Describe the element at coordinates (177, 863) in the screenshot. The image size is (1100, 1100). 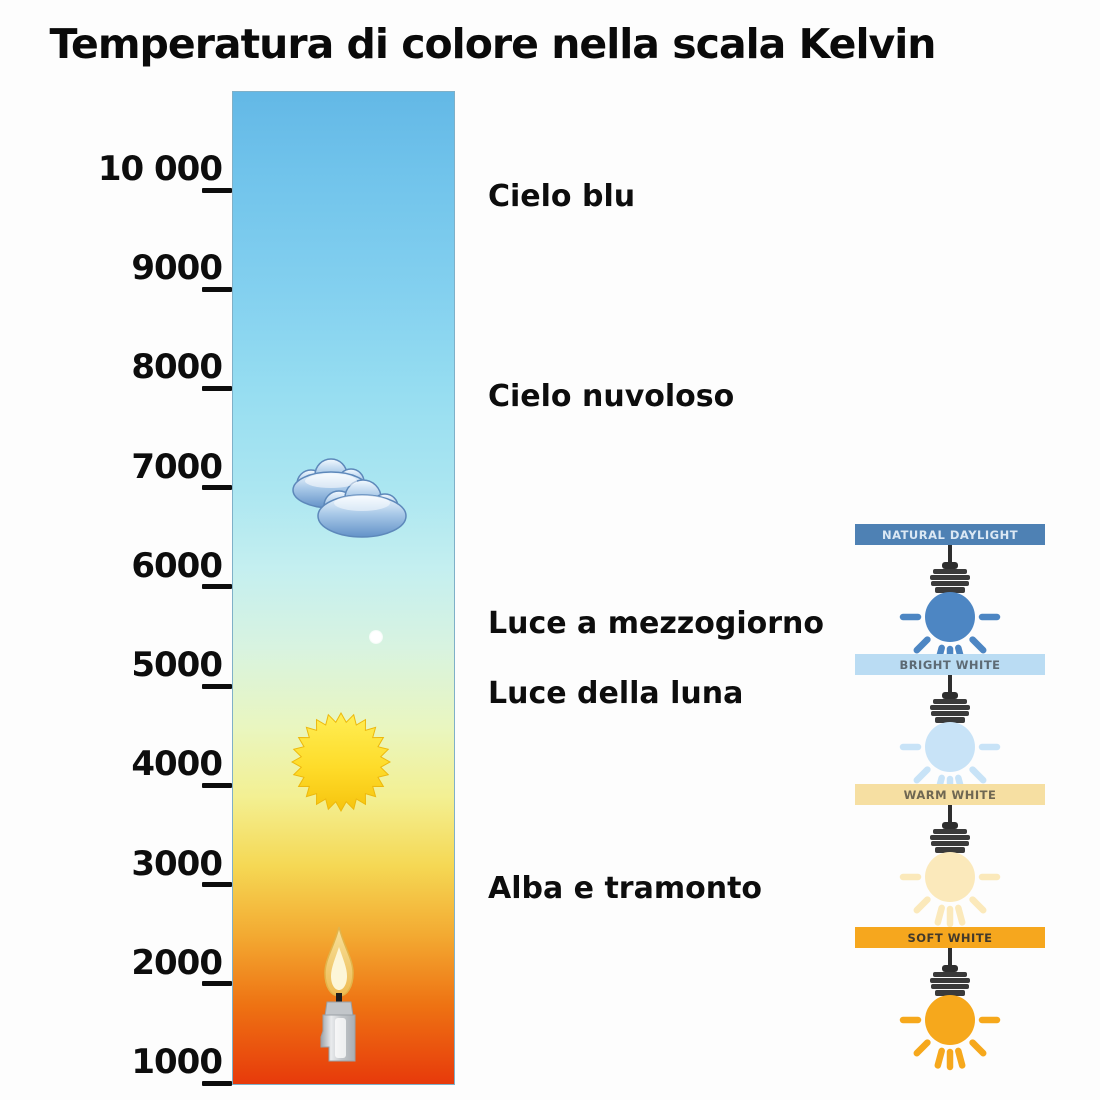
I see `axis-tick-label: 3000` at that location.